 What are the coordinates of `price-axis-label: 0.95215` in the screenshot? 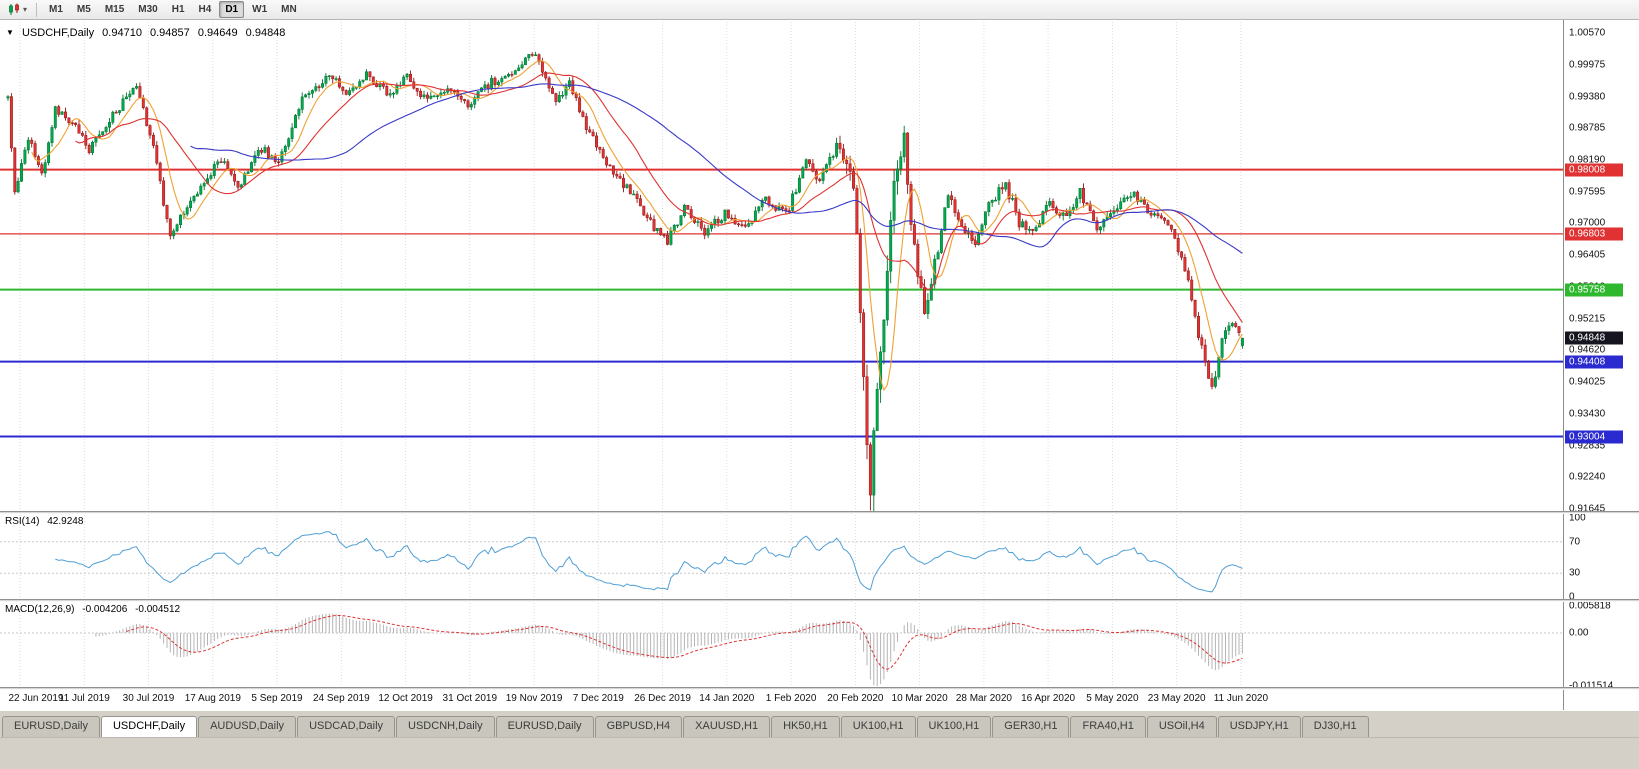 It's located at (1587, 319).